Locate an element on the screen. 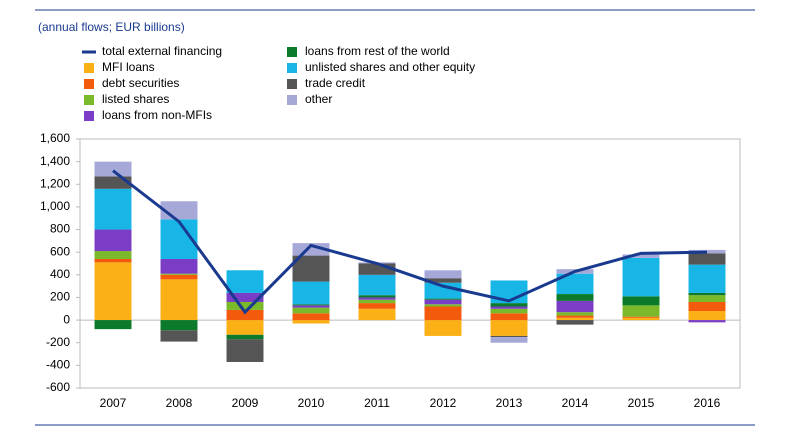 The width and height of the screenshot is (790, 440). x-tick-label: 2012 is located at coordinates (443, 403).